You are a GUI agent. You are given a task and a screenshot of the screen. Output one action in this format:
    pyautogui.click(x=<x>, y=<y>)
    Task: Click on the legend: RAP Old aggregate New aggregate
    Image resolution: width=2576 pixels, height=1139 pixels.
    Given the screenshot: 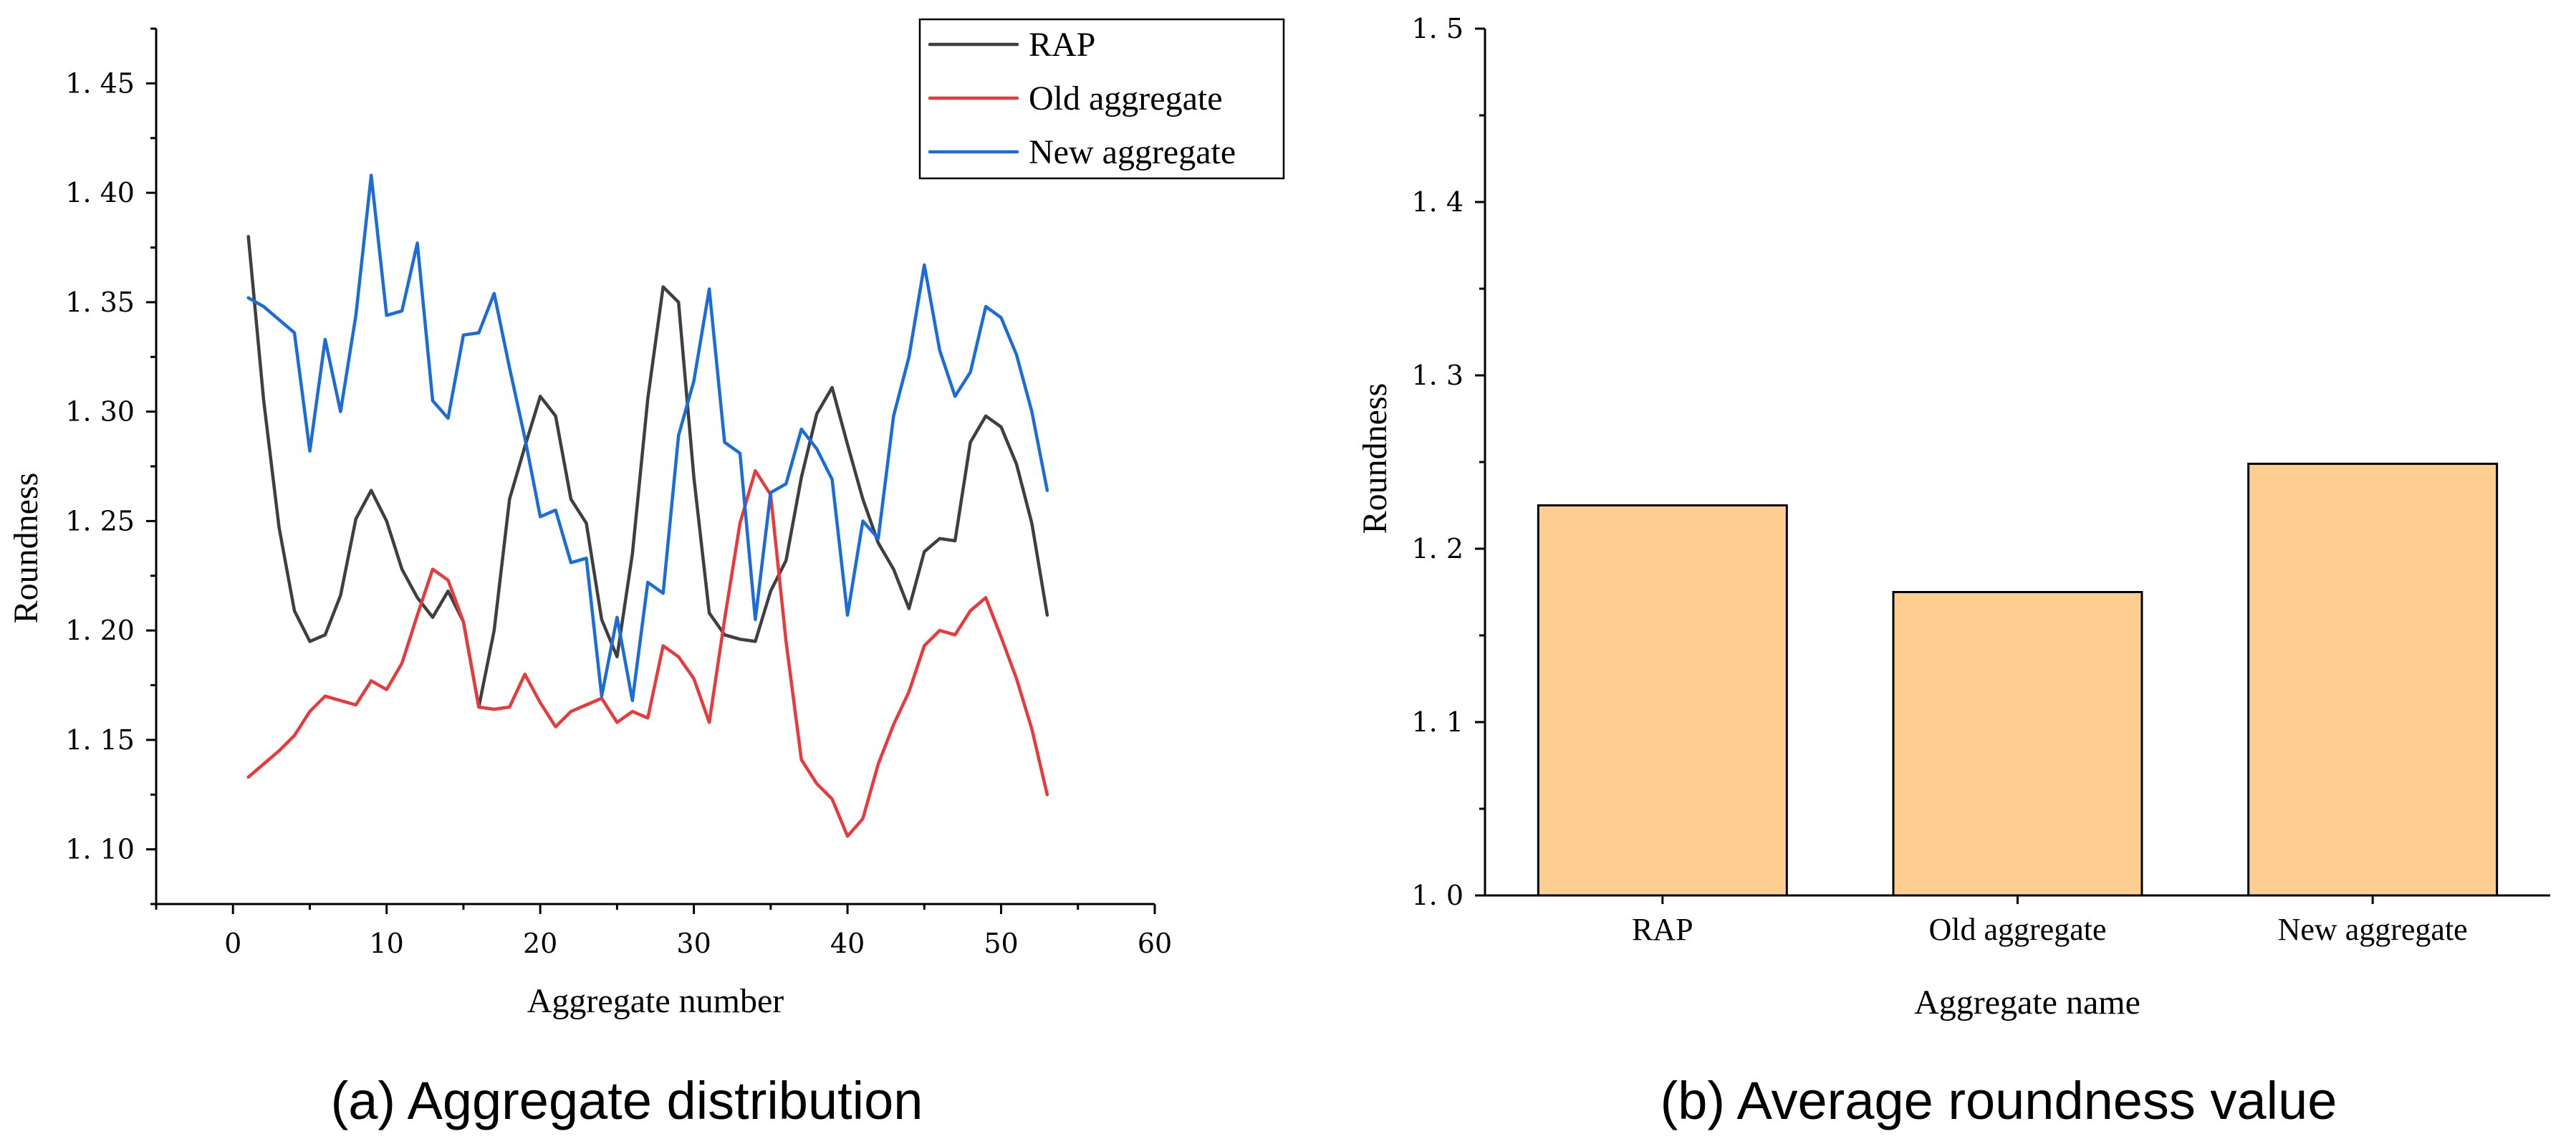 What is the action you would take?
    pyautogui.click(x=1101, y=99)
    